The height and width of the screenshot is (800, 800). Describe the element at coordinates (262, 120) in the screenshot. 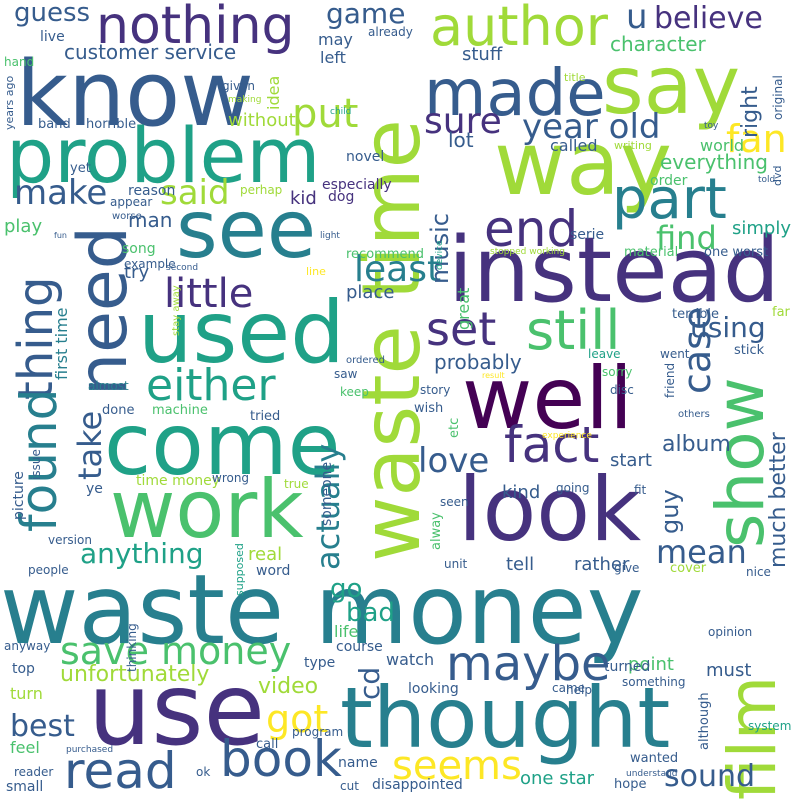

I see `word: without` at that location.